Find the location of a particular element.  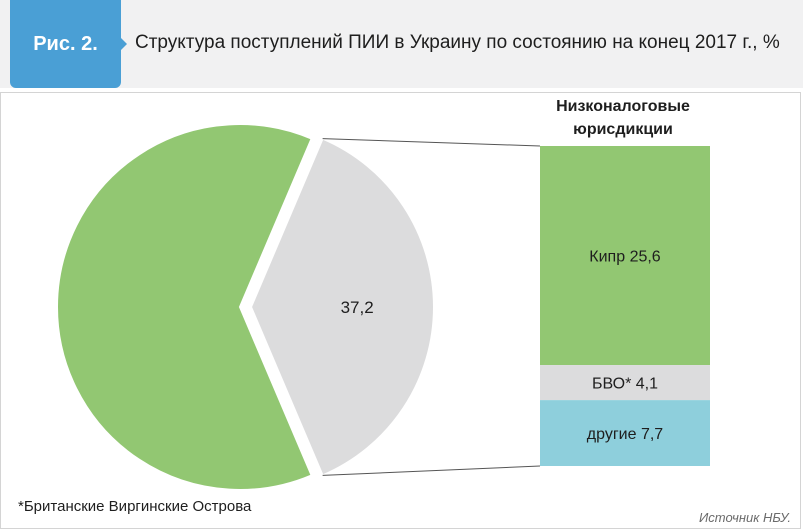

figure-label: Рис. 2. is located at coordinates (65, 43).